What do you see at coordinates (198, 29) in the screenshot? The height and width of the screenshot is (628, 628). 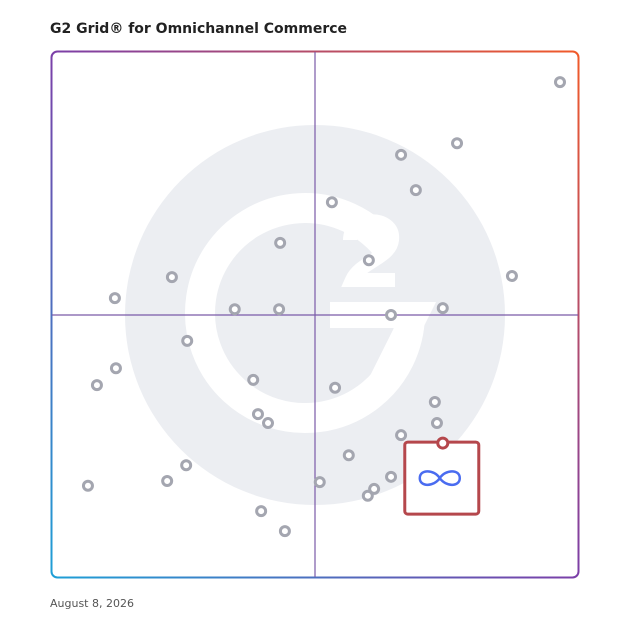 I see `chart-title: G2 Grid® for Omnichannel Commerce` at bounding box center [198, 29].